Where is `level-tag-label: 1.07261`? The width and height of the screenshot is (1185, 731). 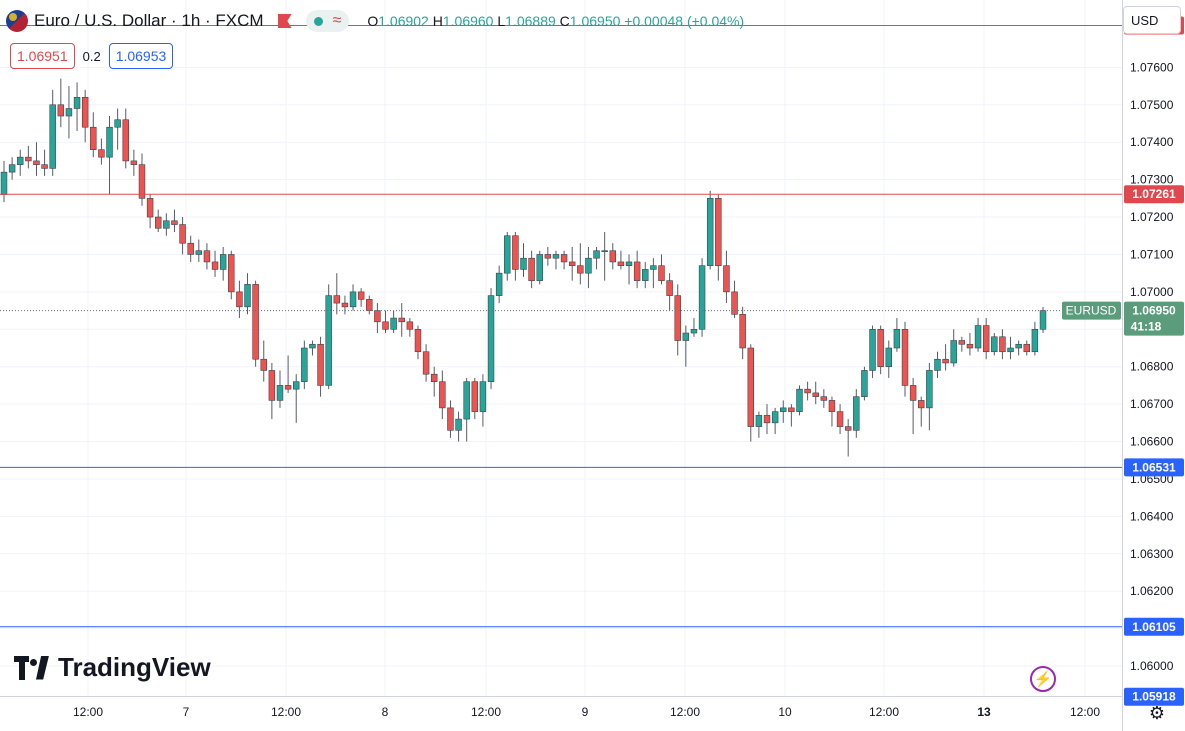 level-tag-label: 1.07261 is located at coordinates (1154, 194).